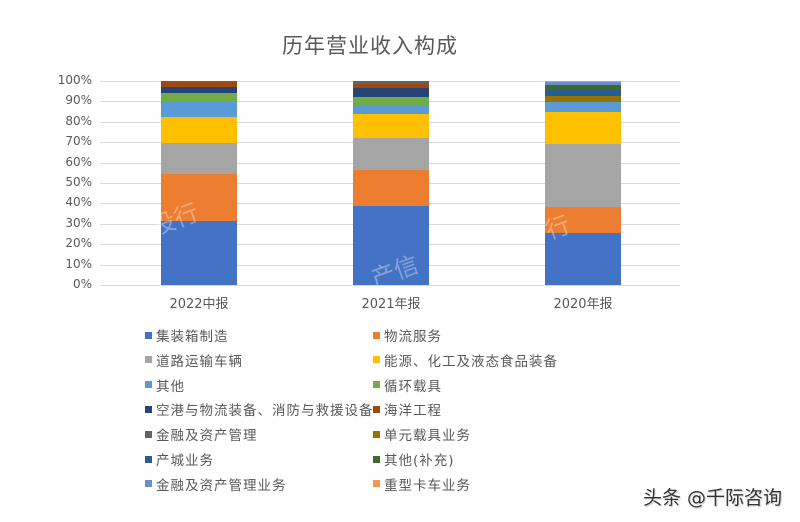 The image size is (800, 522). Describe the element at coordinates (78, 182) in the screenshot. I see `y-tick-label: 50%` at that location.